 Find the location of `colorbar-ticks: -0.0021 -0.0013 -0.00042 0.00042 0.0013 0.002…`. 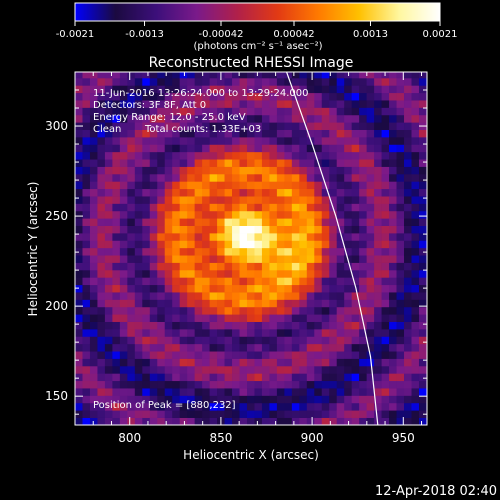

colorbar-ticks: -0.0021 -0.0013 -0.00042 0.00042 0.0013 0.002… is located at coordinates (257, 30).